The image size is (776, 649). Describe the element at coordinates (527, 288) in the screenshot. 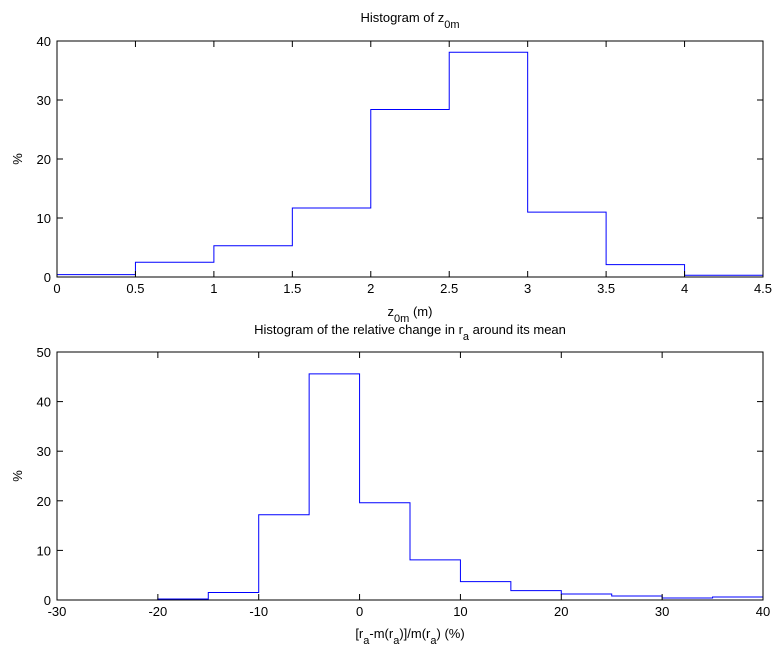

I see `x-tick-label: 3` at that location.